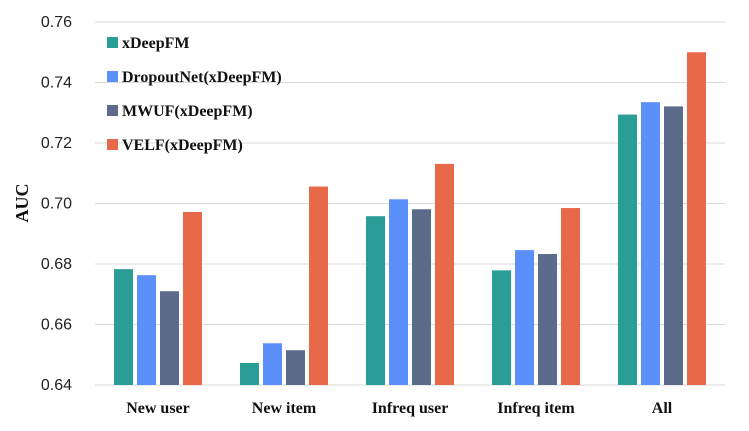 This screenshot has width=749, height=431. What do you see at coordinates (284, 408) in the screenshot?
I see `x-tick-label: New item` at bounding box center [284, 408].